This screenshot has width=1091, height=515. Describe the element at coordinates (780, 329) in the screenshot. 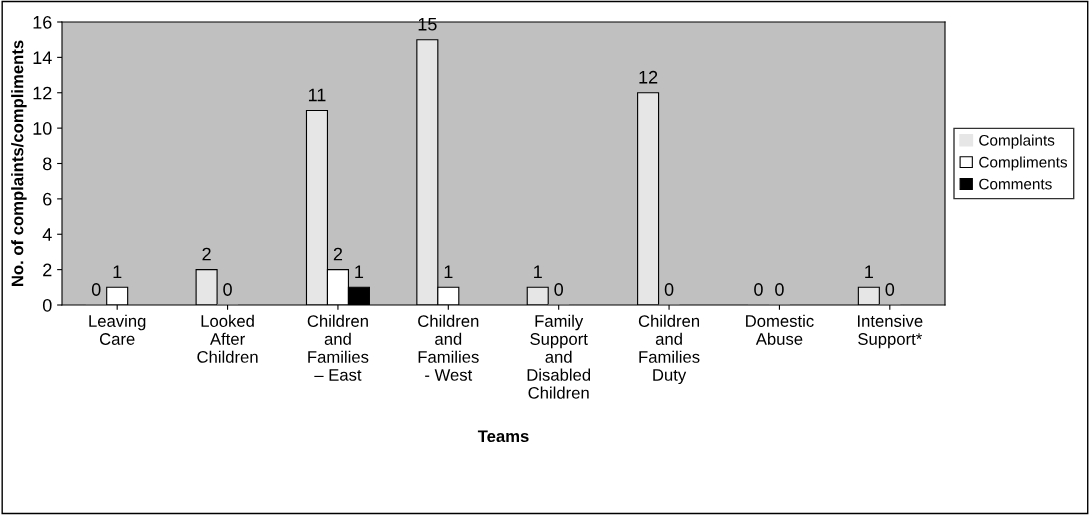

I see `x-tick-label: Domestic Abuse` at that location.